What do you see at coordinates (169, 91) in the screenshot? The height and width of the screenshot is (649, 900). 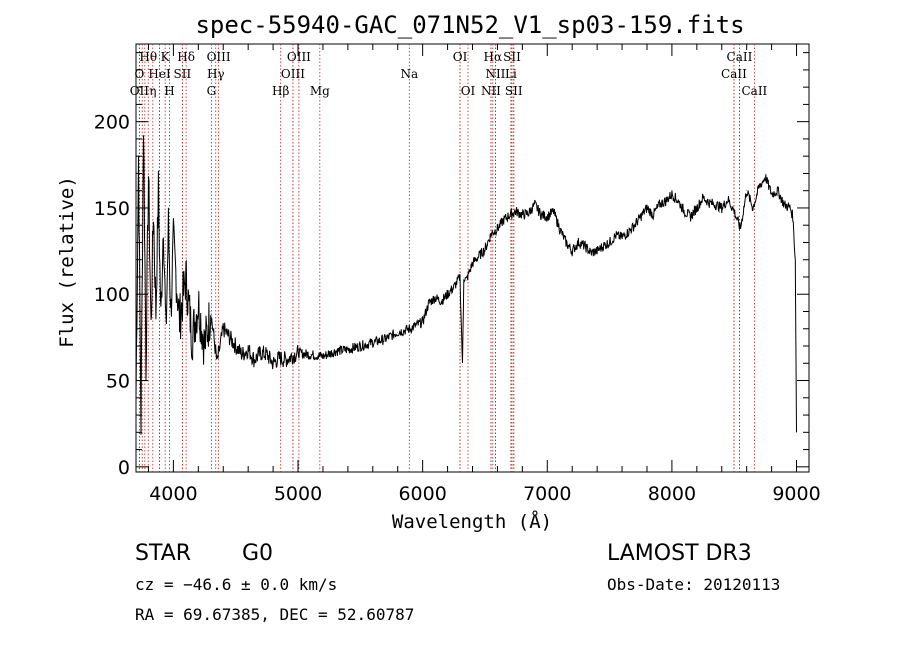 I see `spectral-line-label: H` at bounding box center [169, 91].